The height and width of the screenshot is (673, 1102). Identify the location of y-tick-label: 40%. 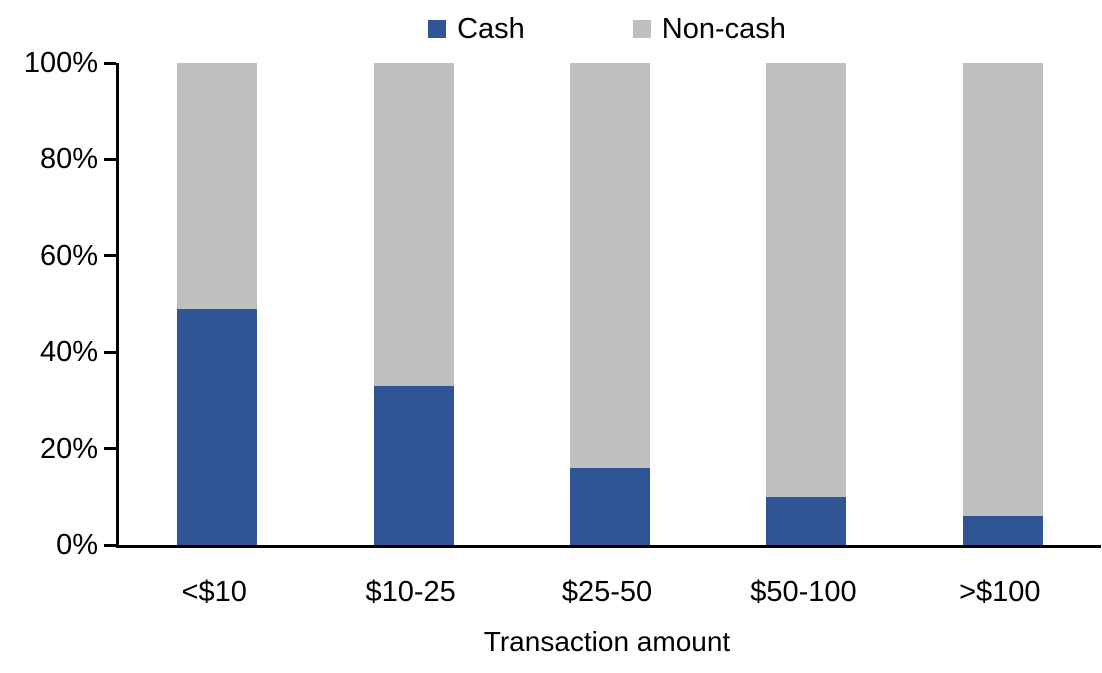
(68, 352).